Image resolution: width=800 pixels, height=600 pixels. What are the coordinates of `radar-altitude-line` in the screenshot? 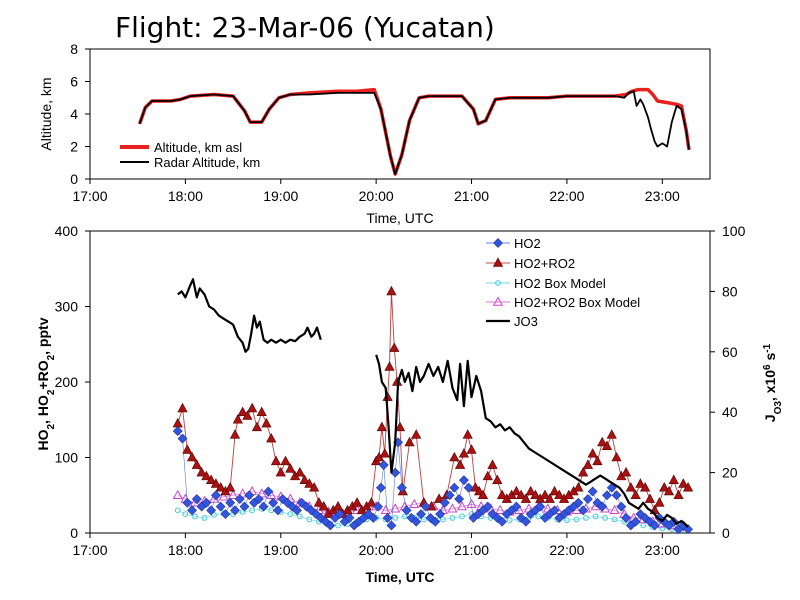 It's located at (414, 132).